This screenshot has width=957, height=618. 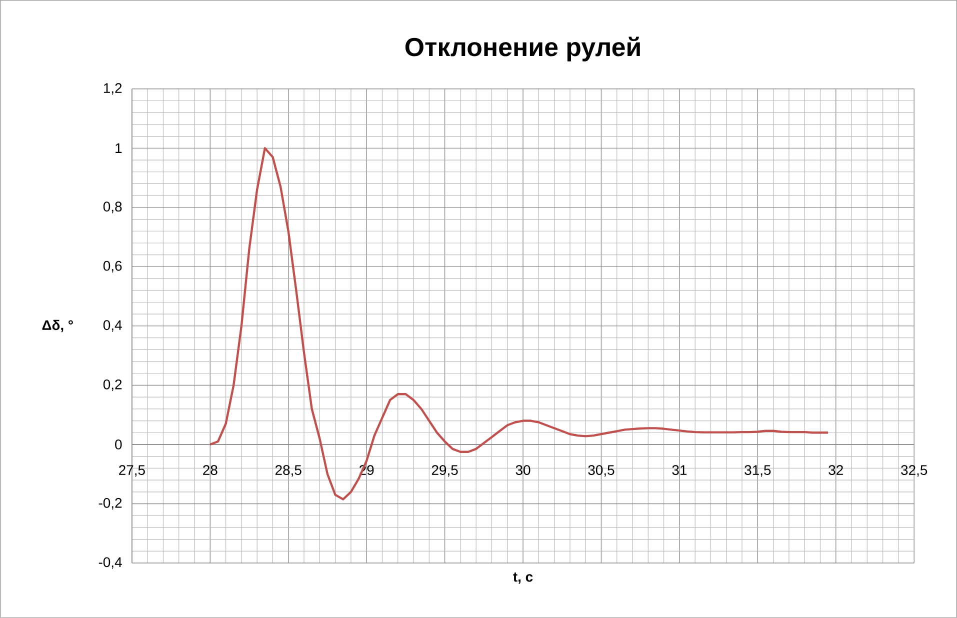 What do you see at coordinates (112, 208) in the screenshot?
I see `y-tick-label: 0,8` at bounding box center [112, 208].